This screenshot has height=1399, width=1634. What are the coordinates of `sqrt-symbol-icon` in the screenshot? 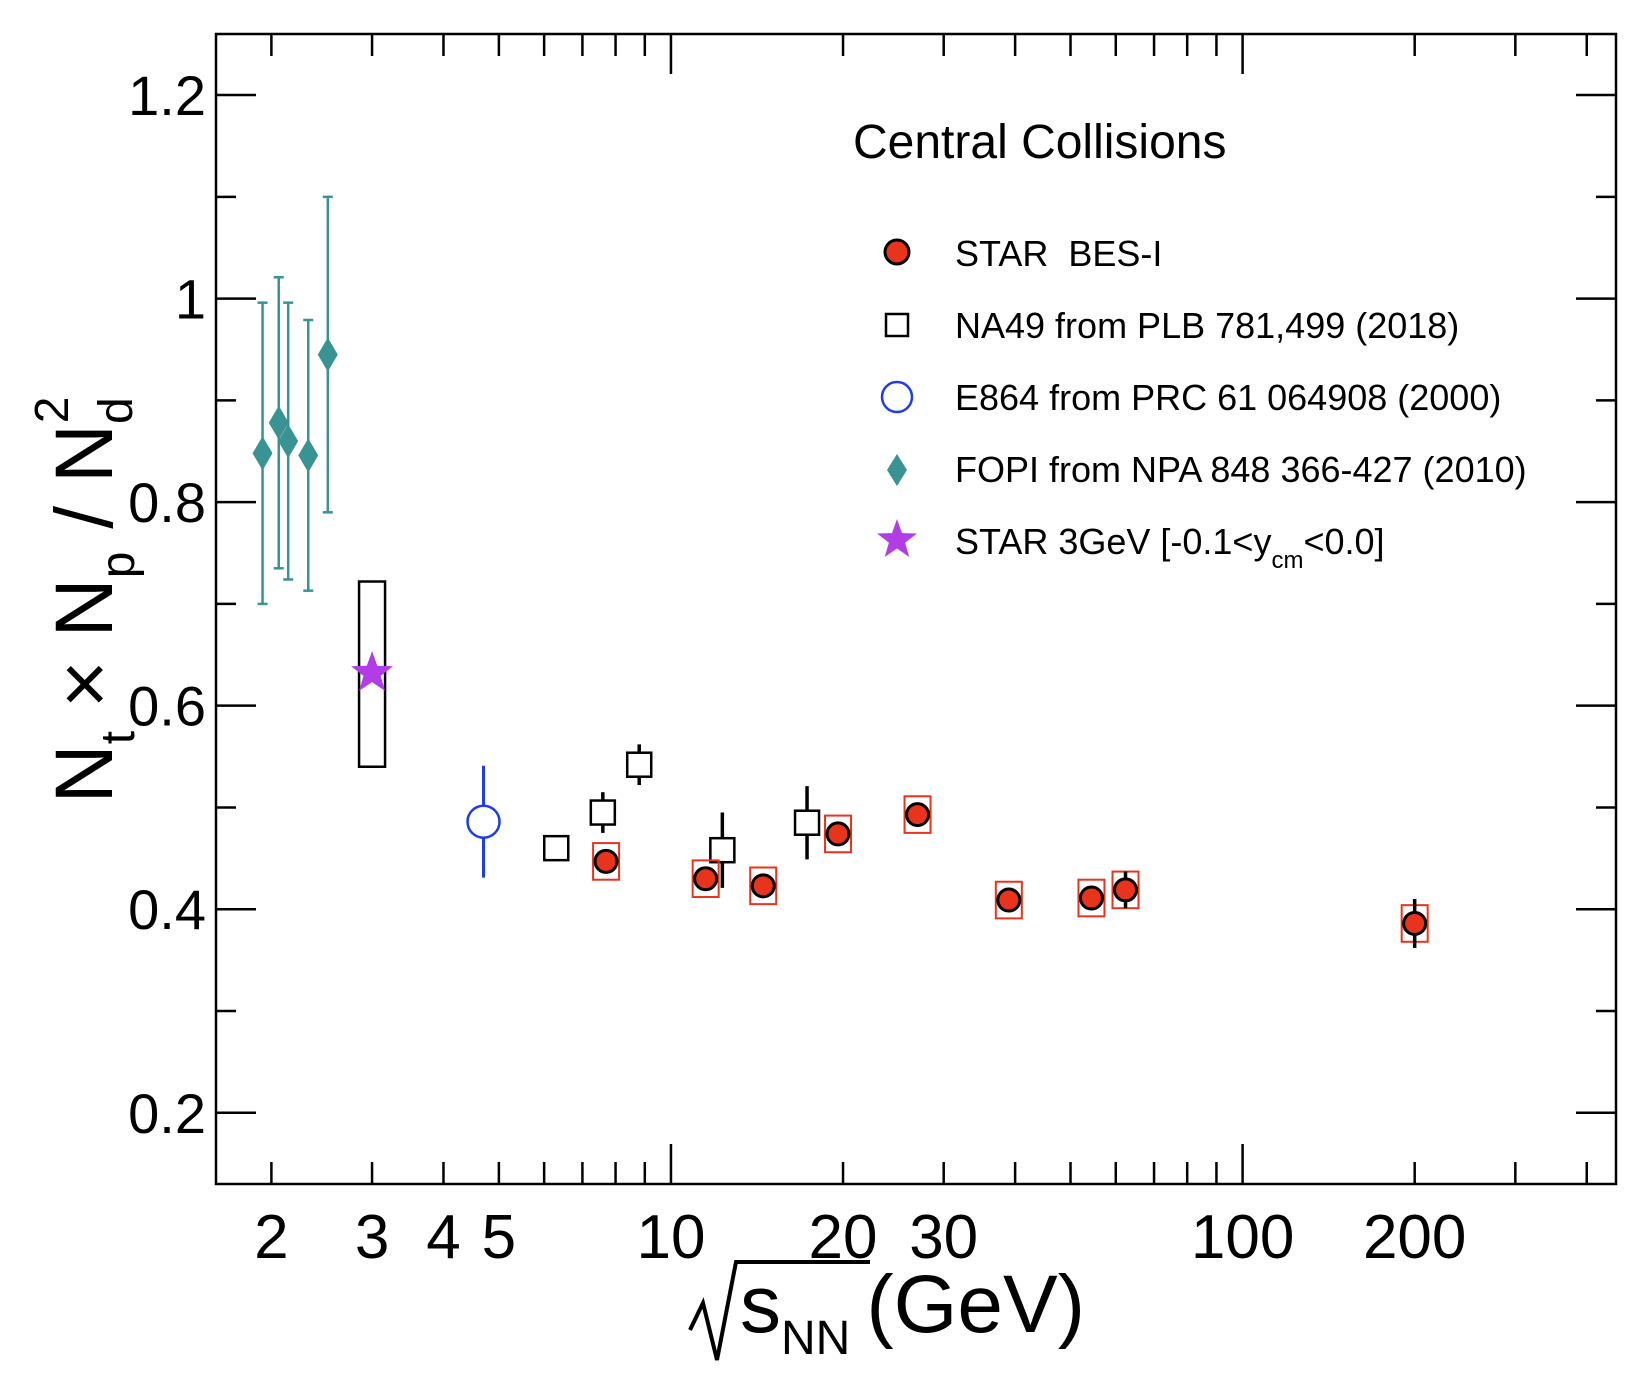 It's located at (779, 1310).